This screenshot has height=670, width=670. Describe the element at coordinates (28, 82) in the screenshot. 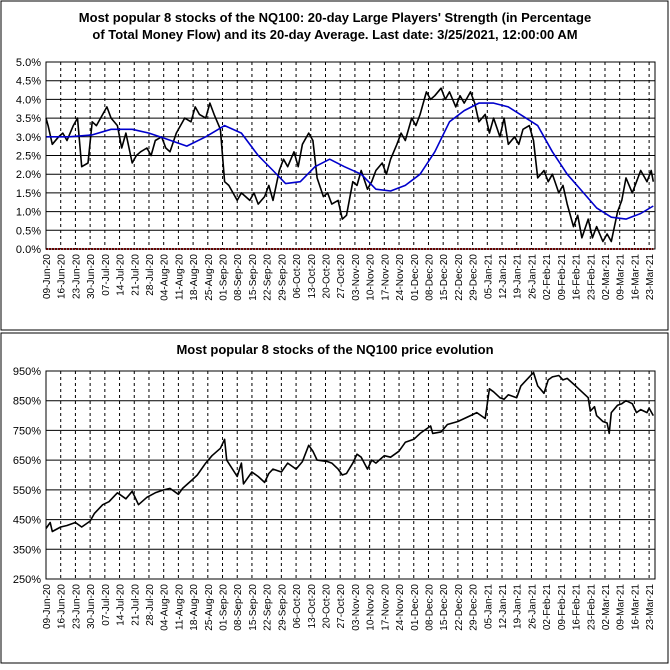

I see `y-tick-label: 4.5%` at that location.